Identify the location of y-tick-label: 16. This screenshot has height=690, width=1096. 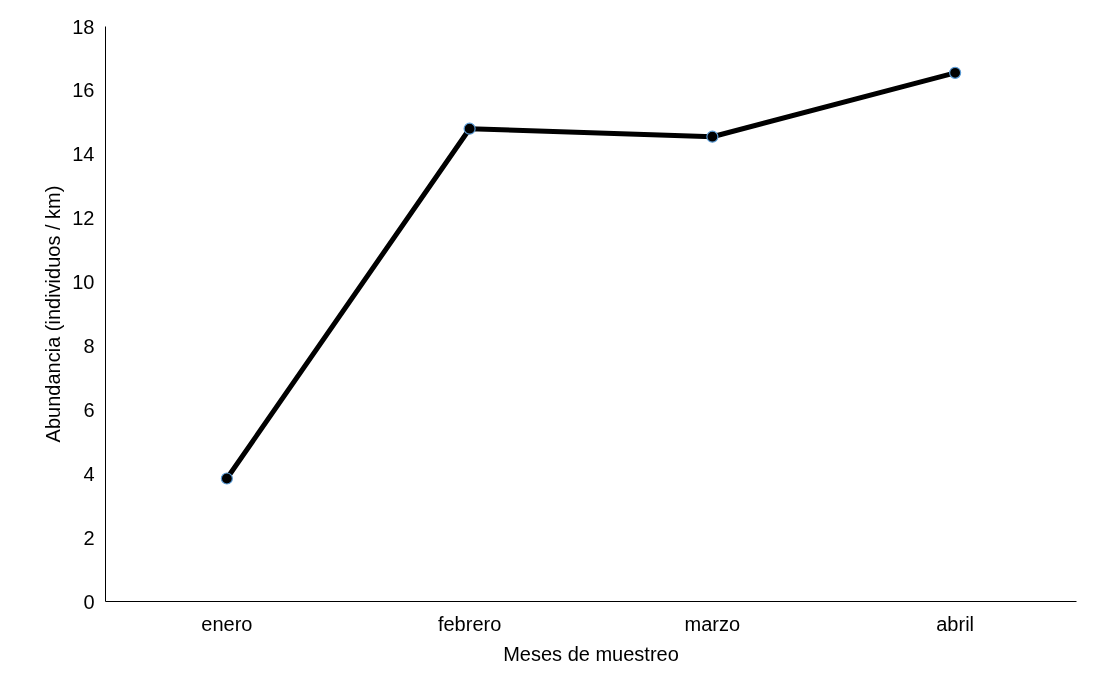
(83, 90).